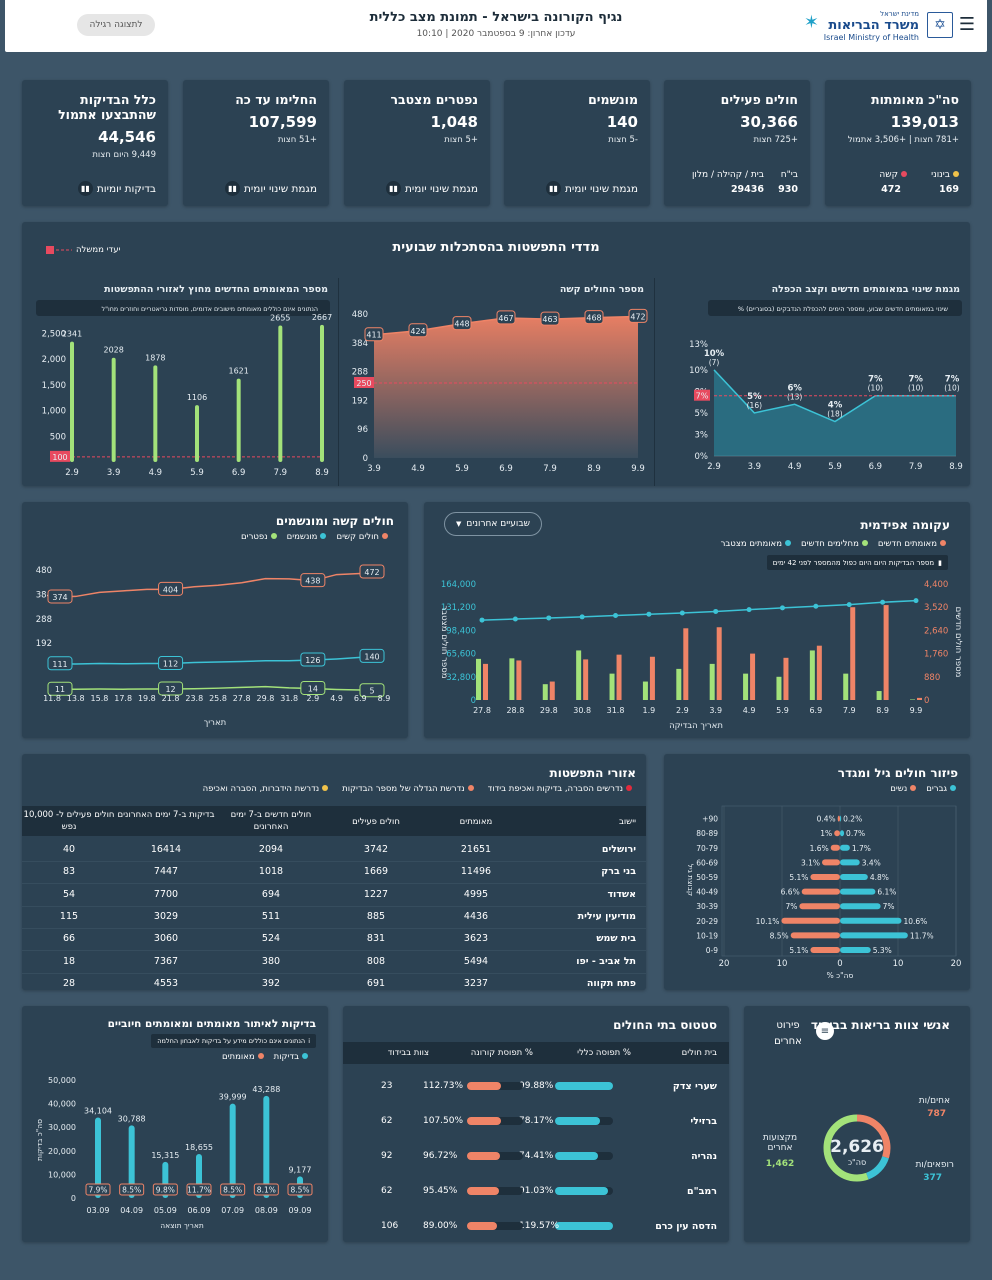 The image size is (992, 1280). Describe the element at coordinates (940, 562) in the screenshot. I see `bar-chart-icon: ▮` at that location.